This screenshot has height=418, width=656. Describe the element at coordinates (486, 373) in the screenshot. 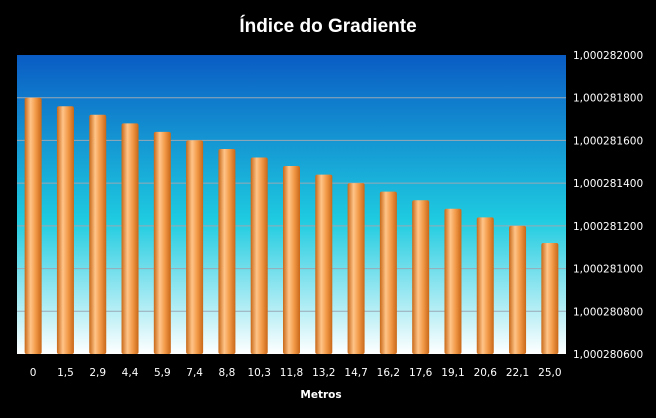

I see `x-tick-label: 20,6` at that location.